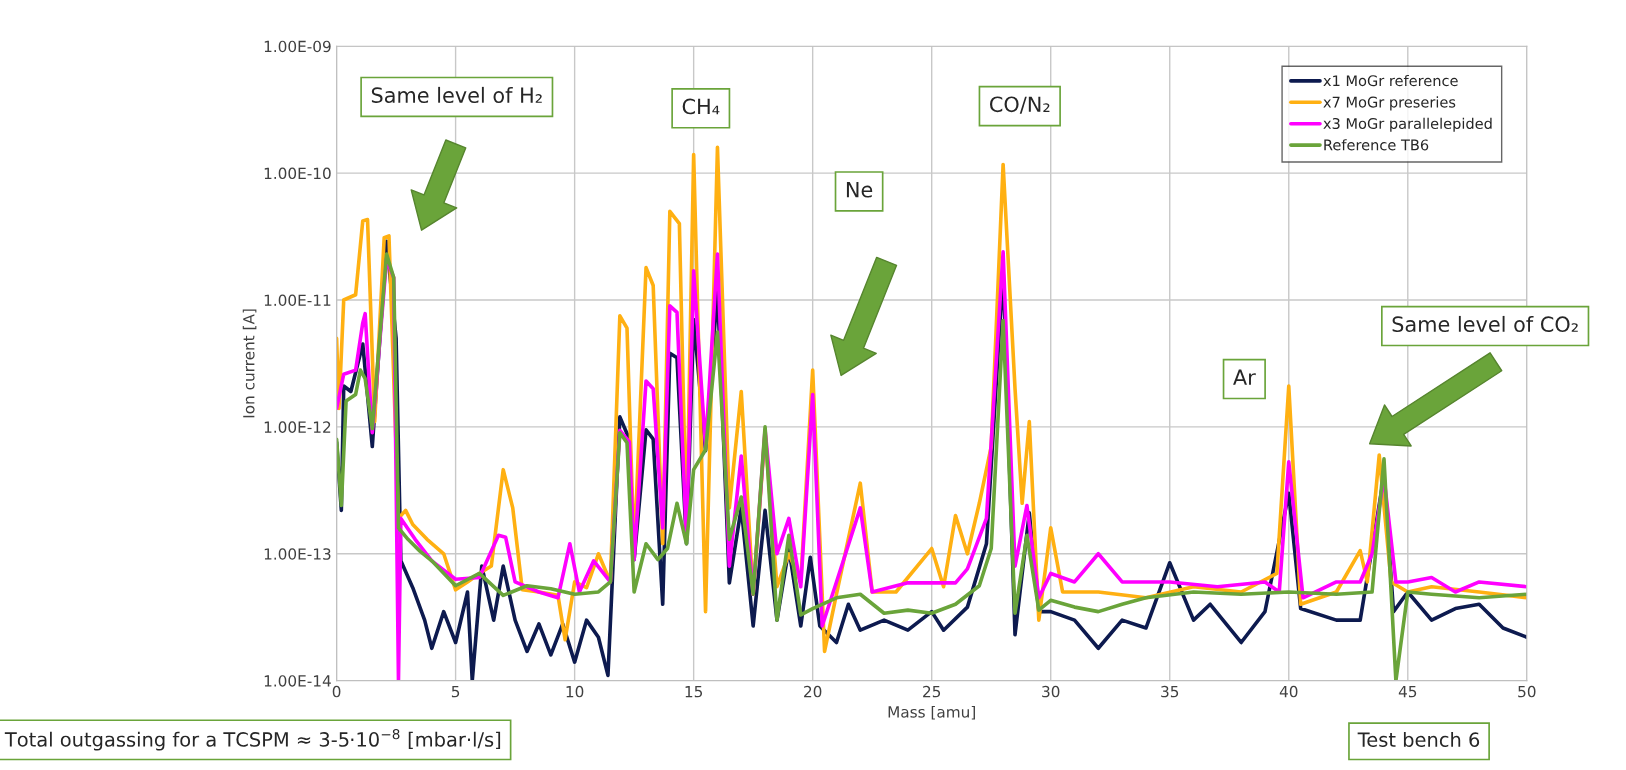 The height and width of the screenshot is (770, 1626). What do you see at coordinates (252, 739) in the screenshot?
I see `text: Total outgassing for a TCSPM ≈ 3-5·10$^{−8}$ [mbar·l/s]` at bounding box center [252, 739].